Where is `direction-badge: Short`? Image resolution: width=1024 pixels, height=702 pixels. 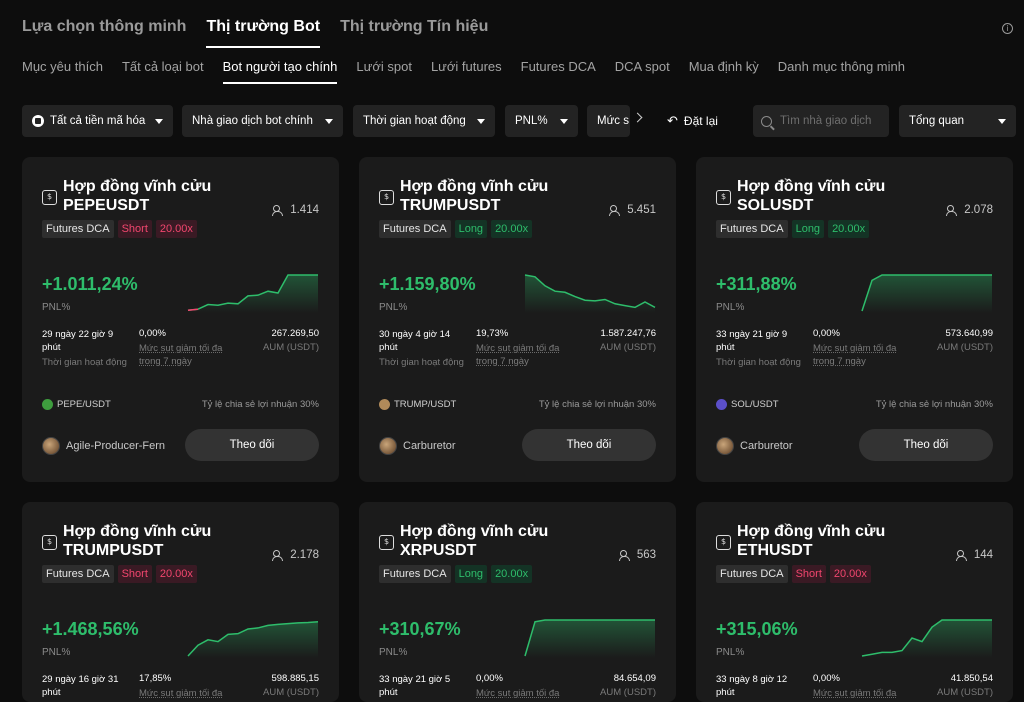
direction-badge: Short is located at coordinates (134, 574).